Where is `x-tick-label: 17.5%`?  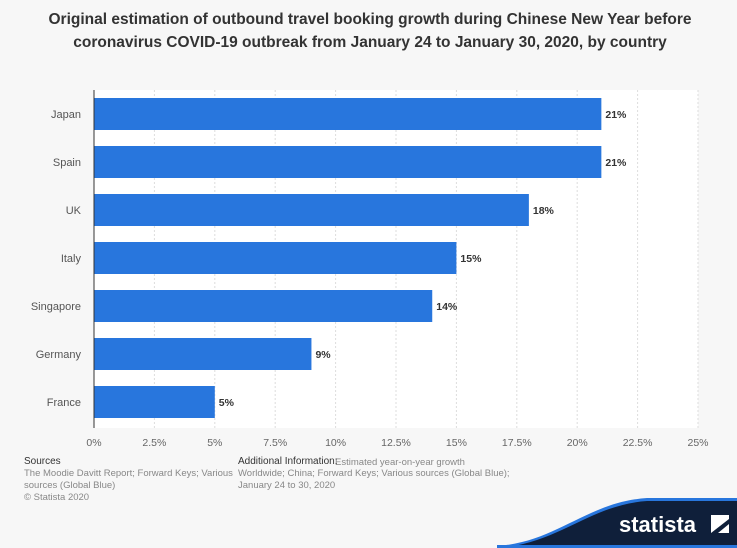
x-tick-label: 17.5% is located at coordinates (517, 443).